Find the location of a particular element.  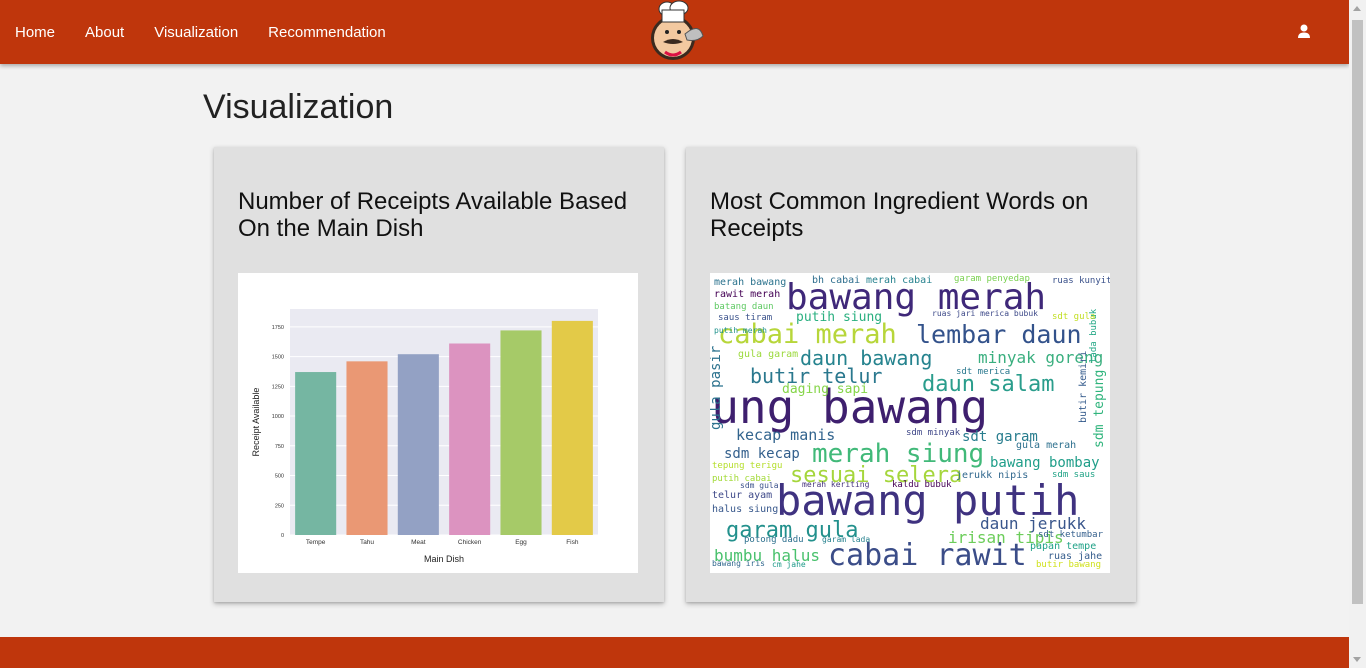

scrollbar is located at coordinates (1357, 334).